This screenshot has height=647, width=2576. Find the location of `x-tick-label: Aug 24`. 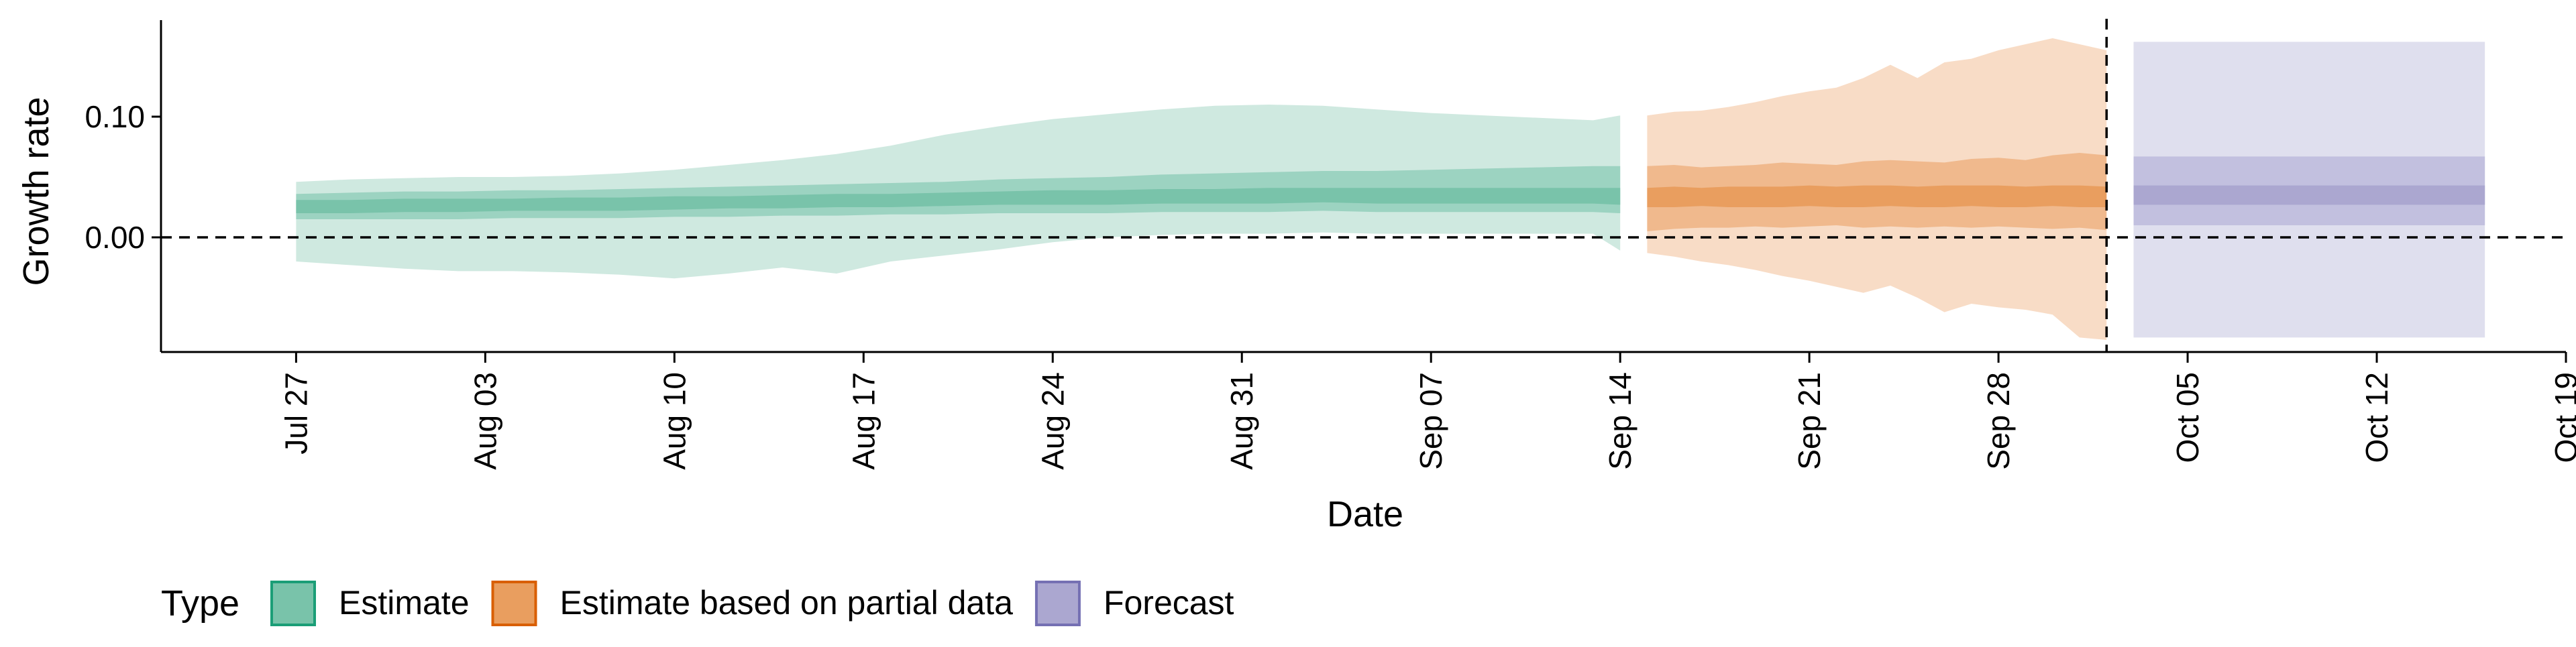

x-tick-label: Aug 24 is located at coordinates (1052, 421).